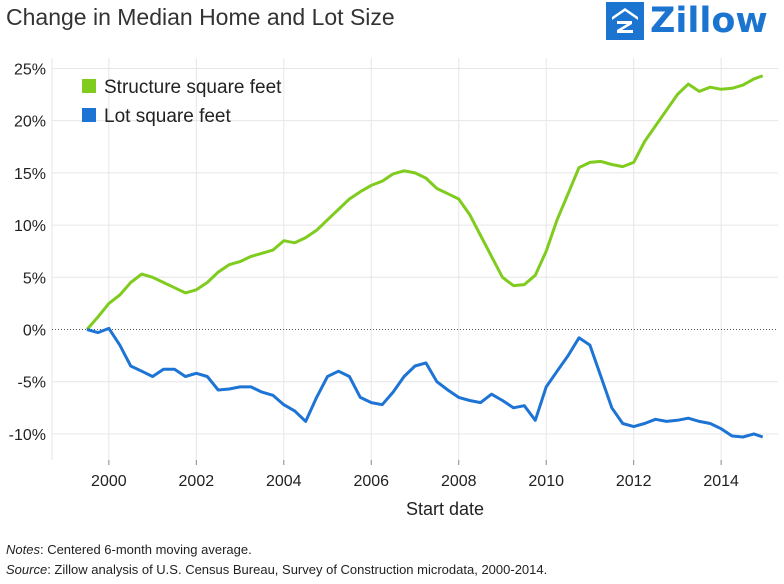  What do you see at coordinates (284, 481) in the screenshot?
I see `x-tick-label: 2004` at bounding box center [284, 481].